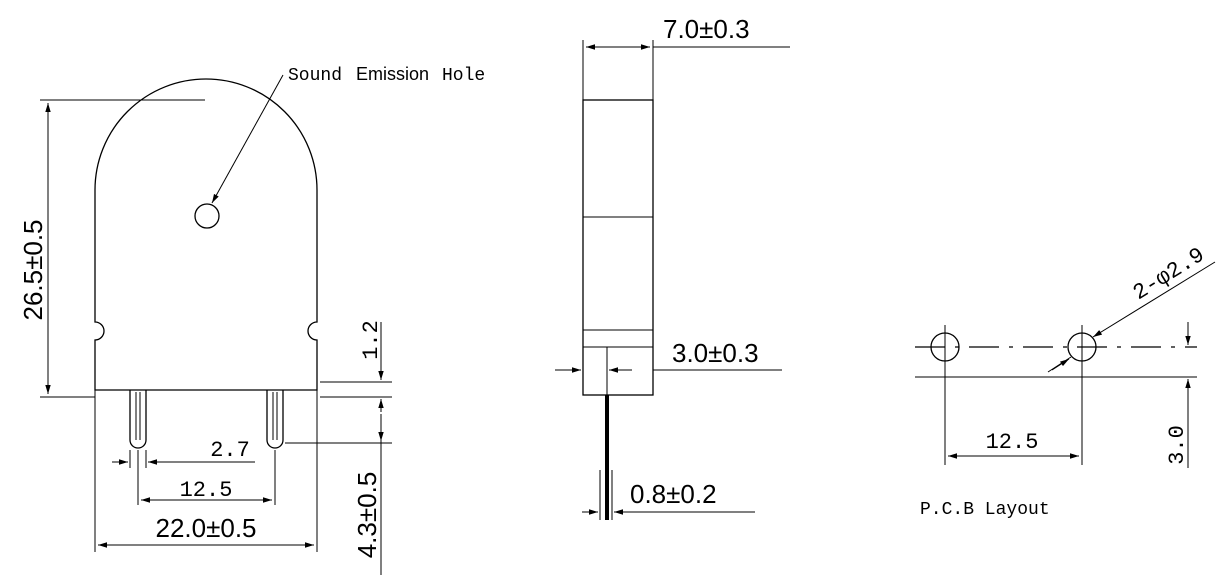 The image size is (1224, 578). What do you see at coordinates (138, 419) in the screenshot?
I see `pin-left` at bounding box center [138, 419].